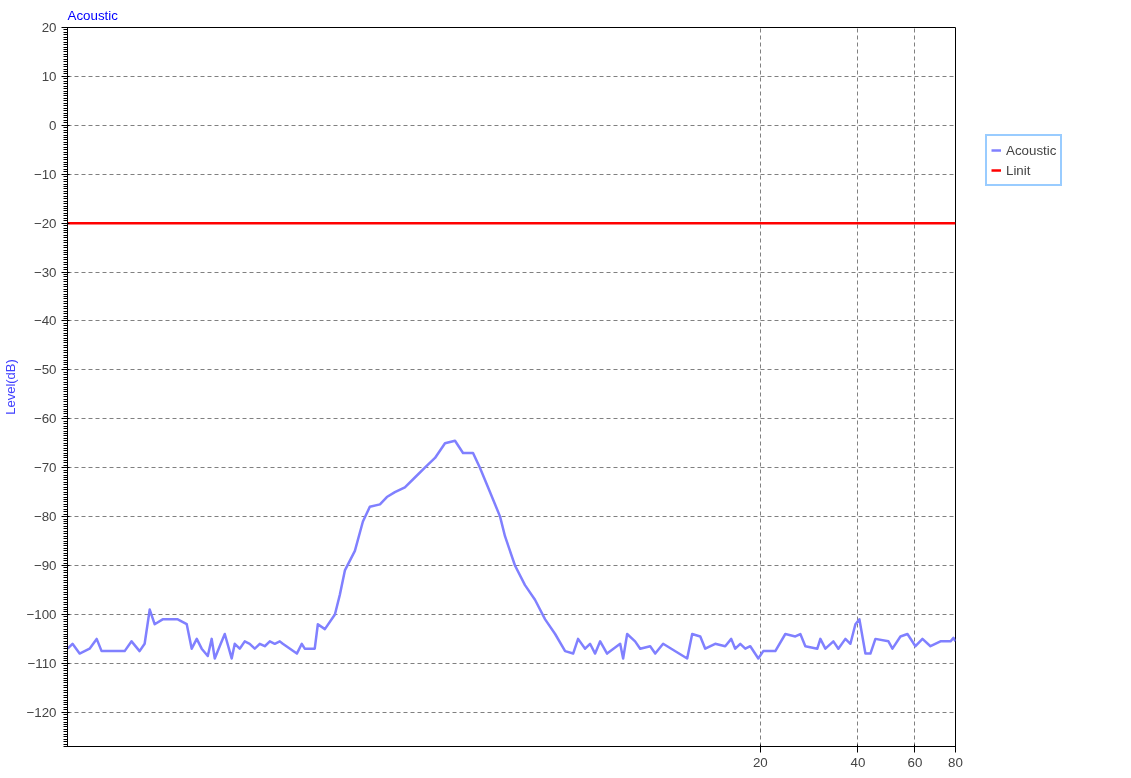  I want to click on y-tick-label: 20, so click(49, 27).